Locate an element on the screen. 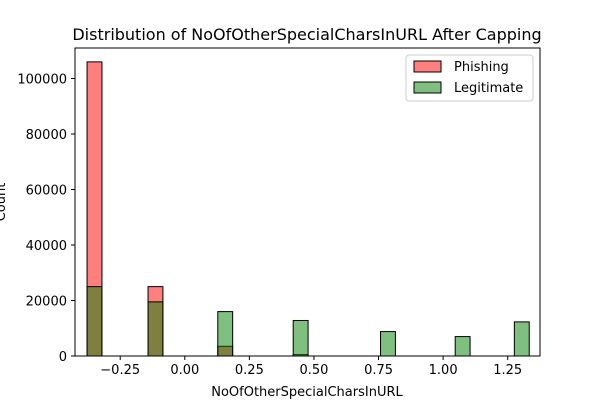  y-axis: 0 20000 40000 60000 80000 100000 is located at coordinates (46, 219).